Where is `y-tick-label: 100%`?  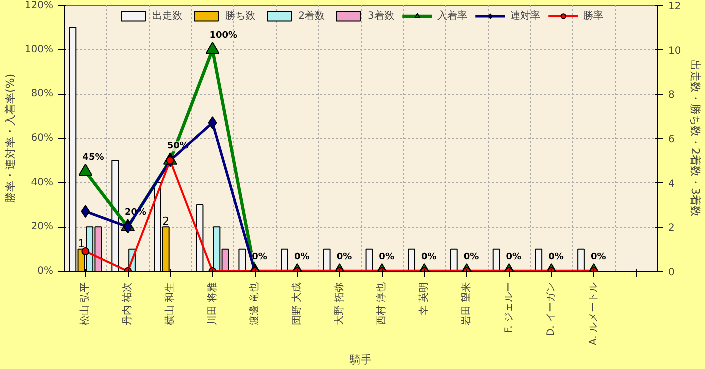 y-tick-label: 100% is located at coordinates (39, 50).